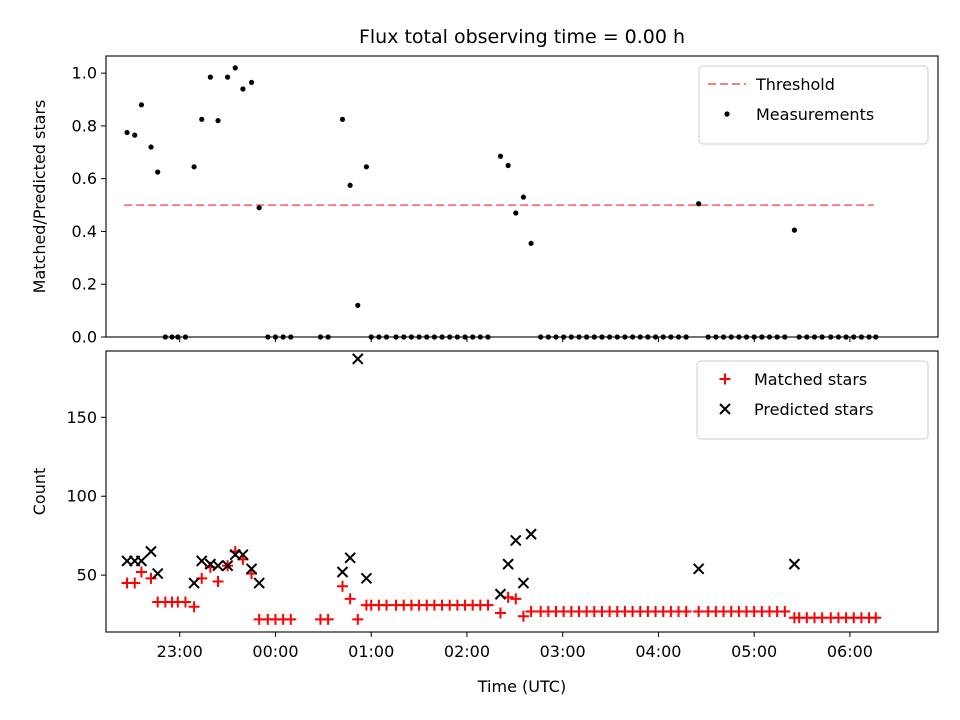 Image resolution: width=960 pixels, height=720 pixels. I want to click on y-axis-label: Matched/Predicted stars, so click(39, 197).